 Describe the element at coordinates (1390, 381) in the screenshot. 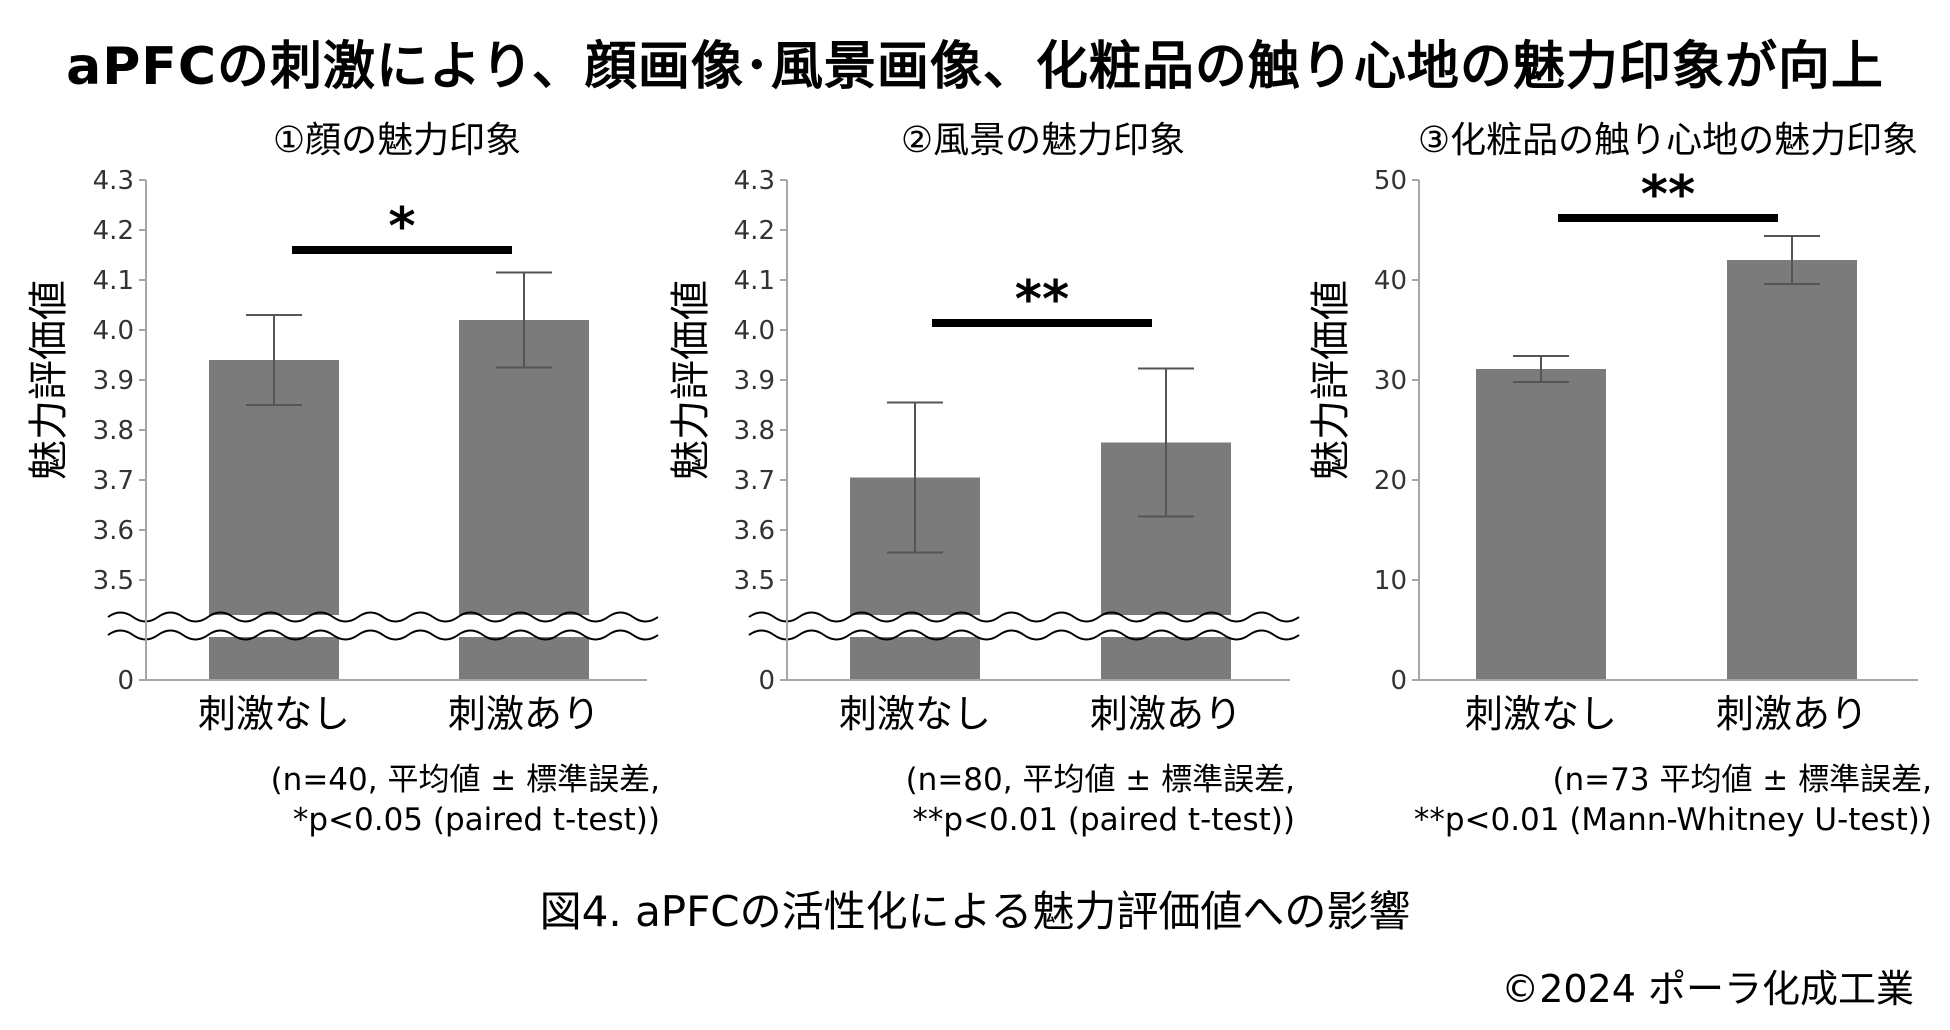

I see `chart3-ytick-label-3: 30` at that location.